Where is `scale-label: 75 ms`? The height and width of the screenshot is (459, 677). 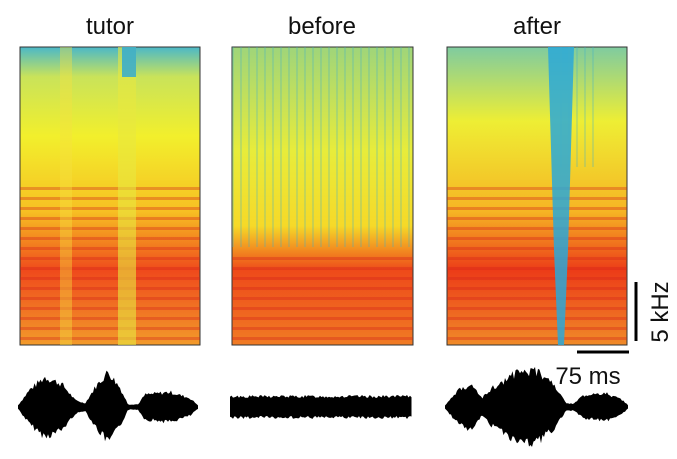
scale-label: 75 ms is located at coordinates (587, 376).